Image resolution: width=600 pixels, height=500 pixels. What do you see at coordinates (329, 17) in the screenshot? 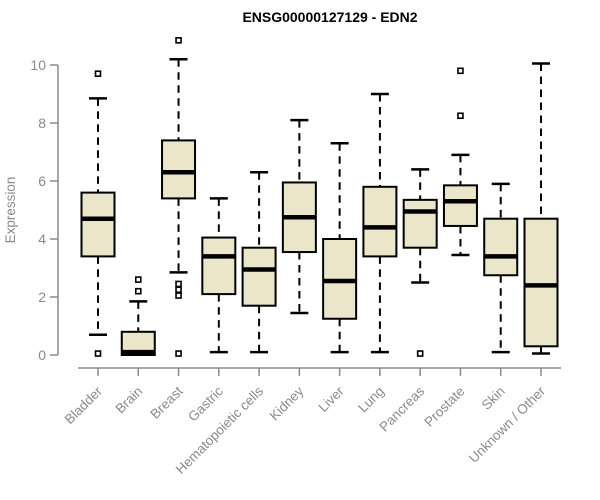
I see `chart-title: ENSG00000127129 - EDN2` at bounding box center [329, 17].